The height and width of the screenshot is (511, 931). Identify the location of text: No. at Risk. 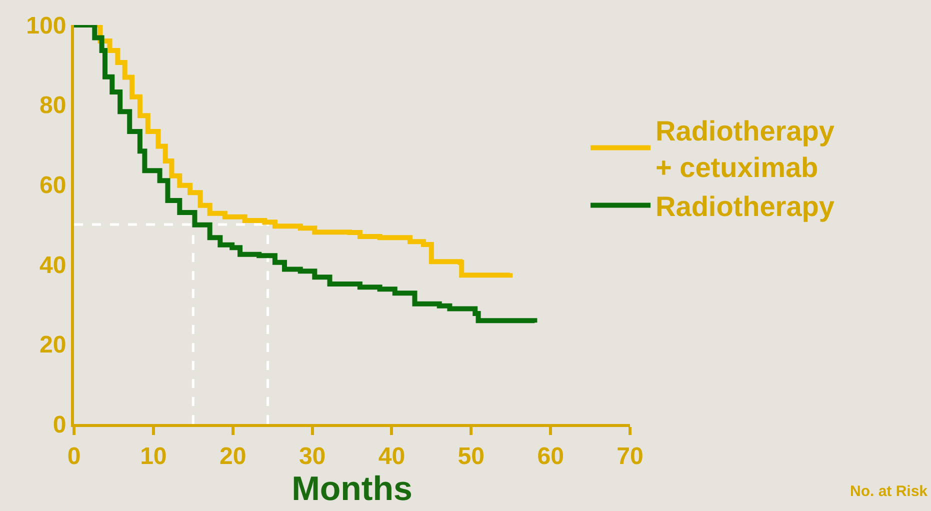
(889, 491).